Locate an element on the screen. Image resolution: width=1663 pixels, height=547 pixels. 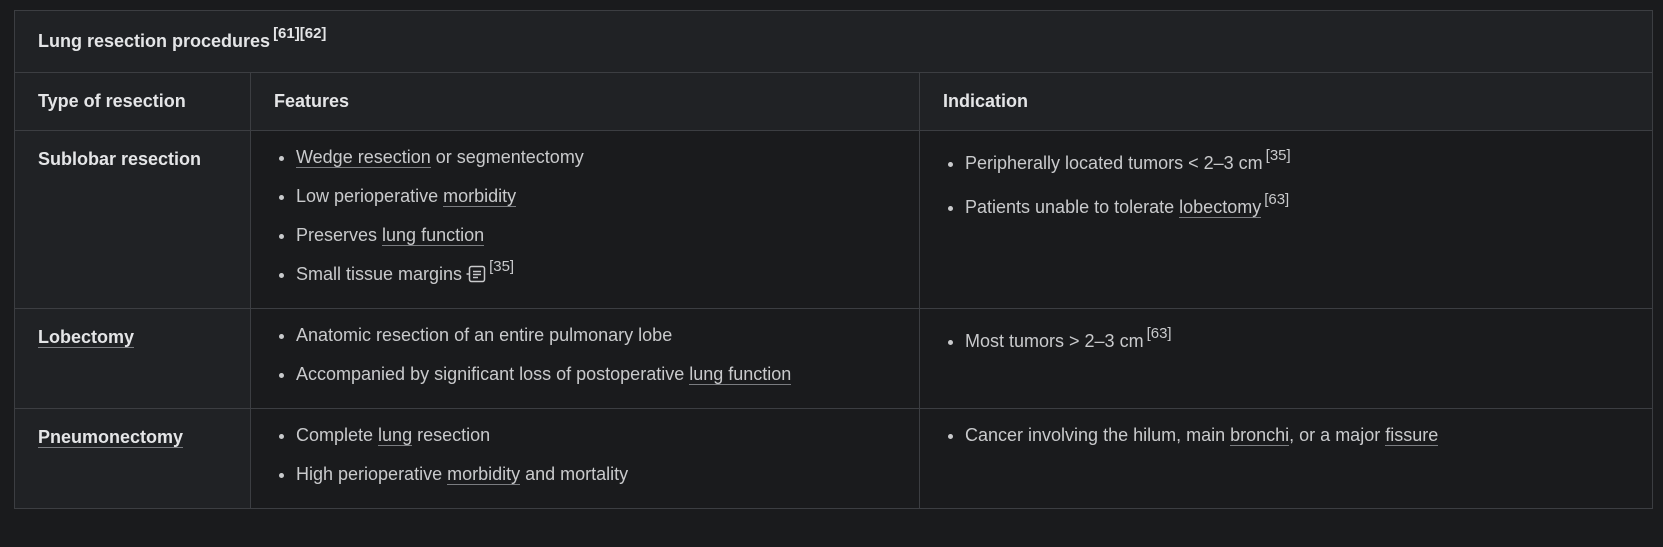
list-item: Peripherally located tumors < 2–3 cm[35] is located at coordinates (1308, 161).